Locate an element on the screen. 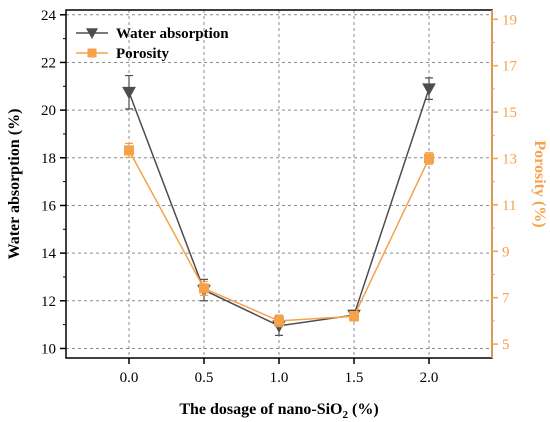 This screenshot has height=422, width=550. y-left-tick-label: 14 is located at coordinates (49, 254).